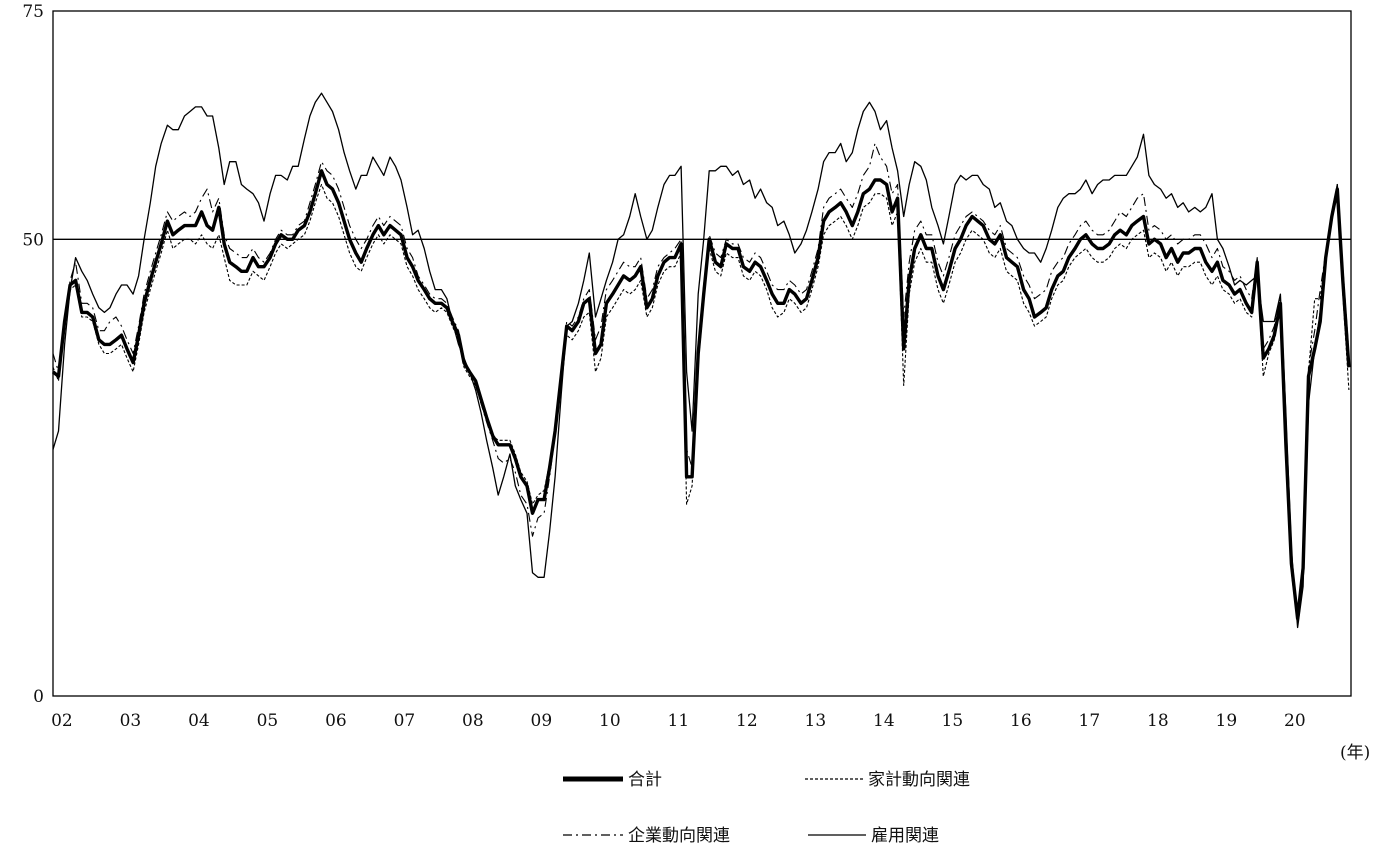 The width and height of the screenshot is (1385, 847). What do you see at coordinates (1295, 721) in the screenshot?
I see `x-tick-label: 20` at bounding box center [1295, 721].